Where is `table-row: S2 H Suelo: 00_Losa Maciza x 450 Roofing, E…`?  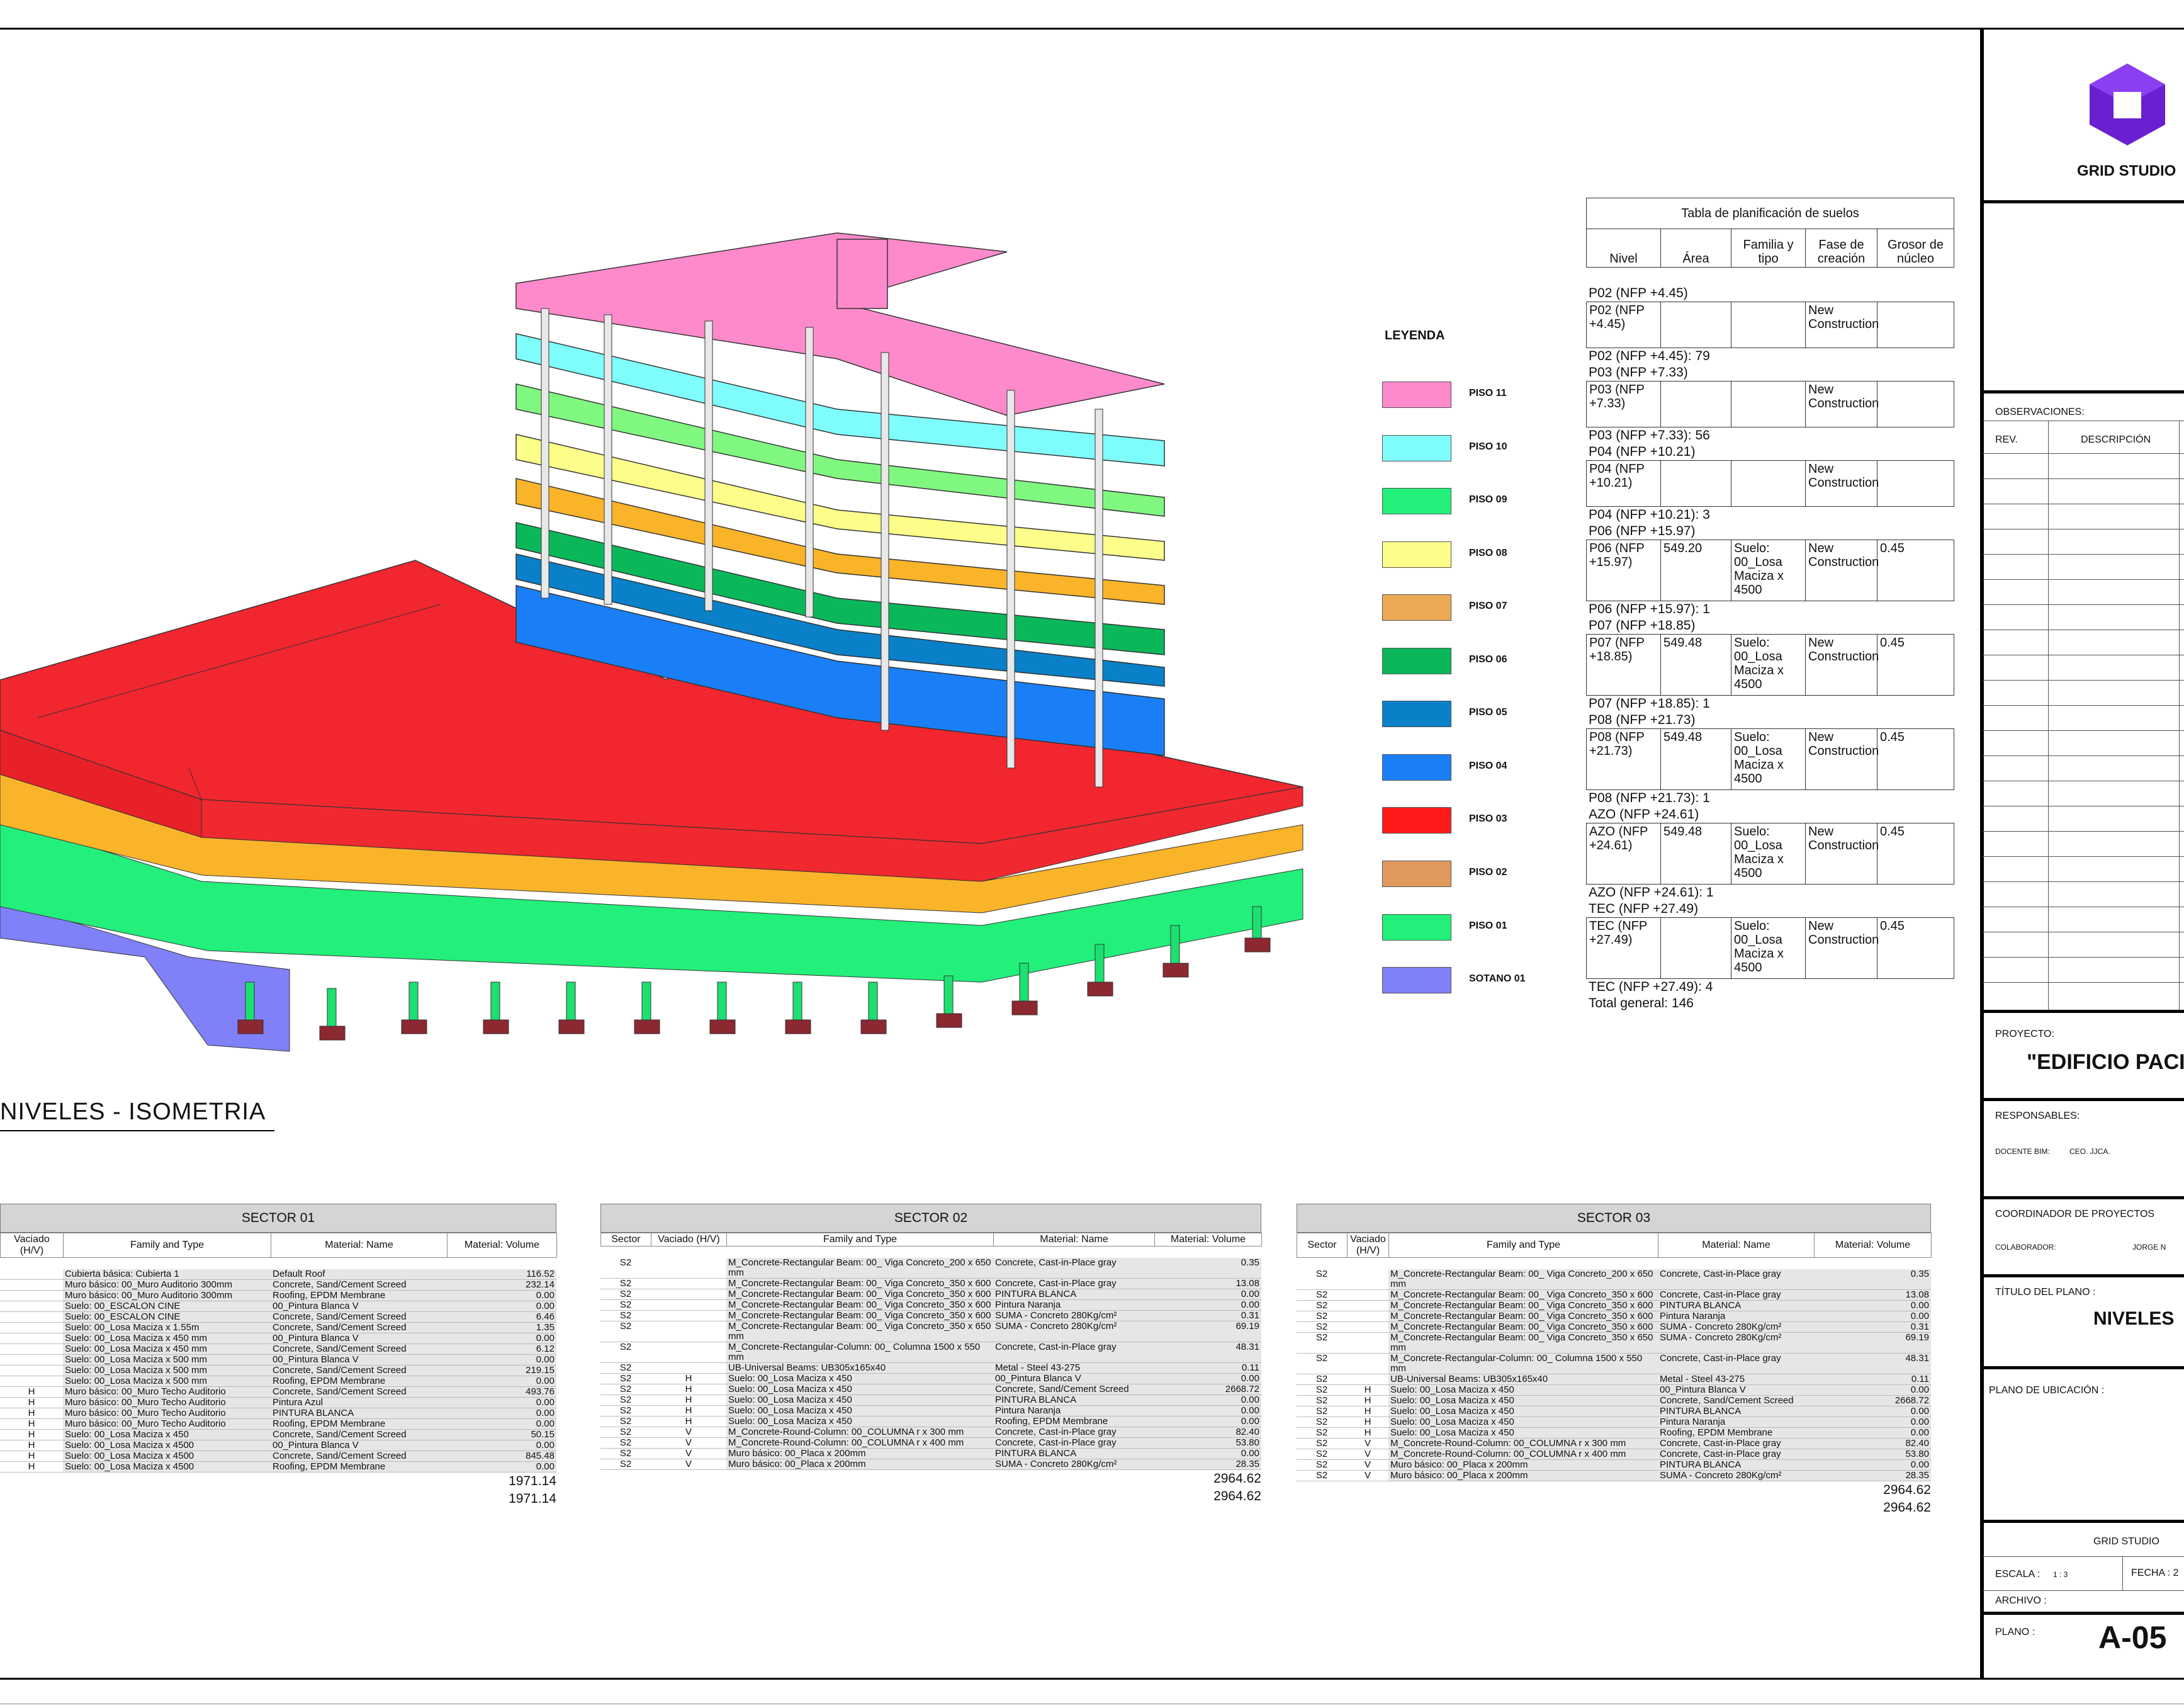 table-row: S2 H Suelo: 00_Losa Maciza x 450 Roofing, E… is located at coordinates (930, 1421).